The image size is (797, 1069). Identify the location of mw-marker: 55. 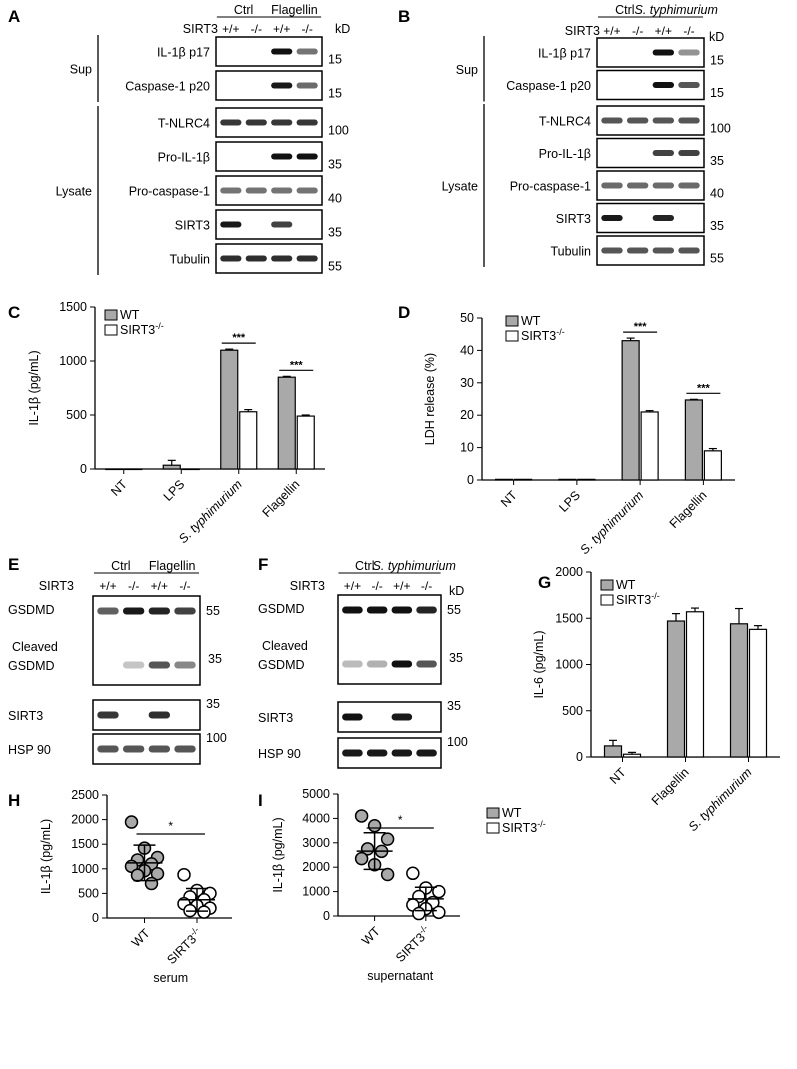
(454, 610).